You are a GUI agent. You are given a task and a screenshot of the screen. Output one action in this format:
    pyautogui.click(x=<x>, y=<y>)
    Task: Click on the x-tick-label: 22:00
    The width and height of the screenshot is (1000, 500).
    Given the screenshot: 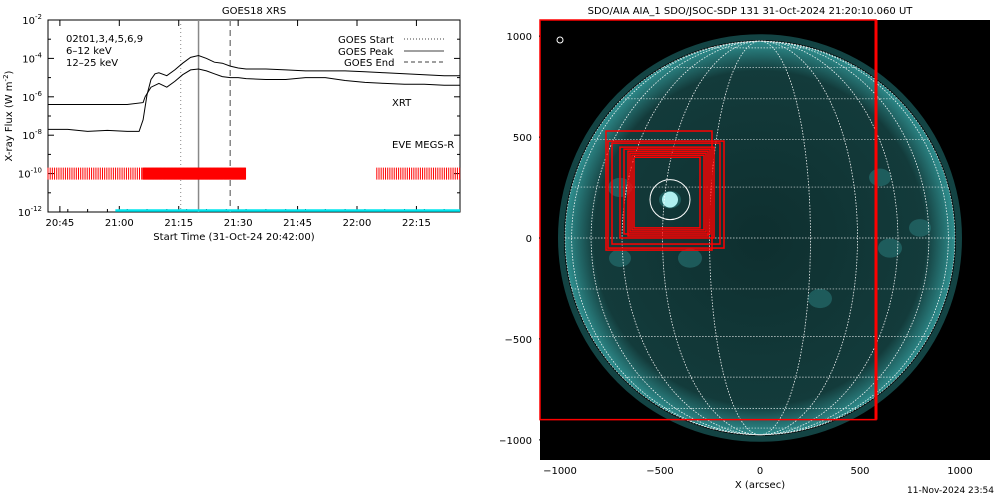 What is the action you would take?
    pyautogui.click(x=357, y=223)
    